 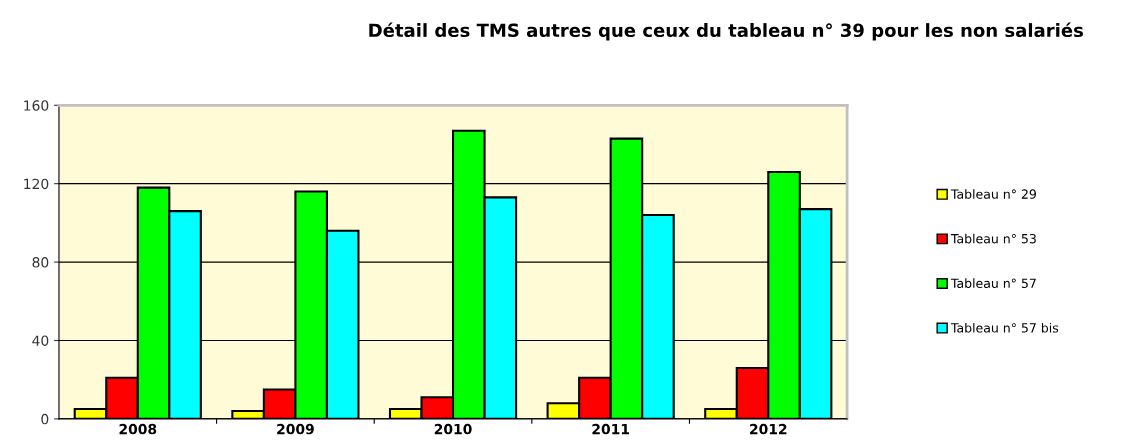 What do you see at coordinates (45, 419) in the screenshot?
I see `y-tick-label: 0` at bounding box center [45, 419].